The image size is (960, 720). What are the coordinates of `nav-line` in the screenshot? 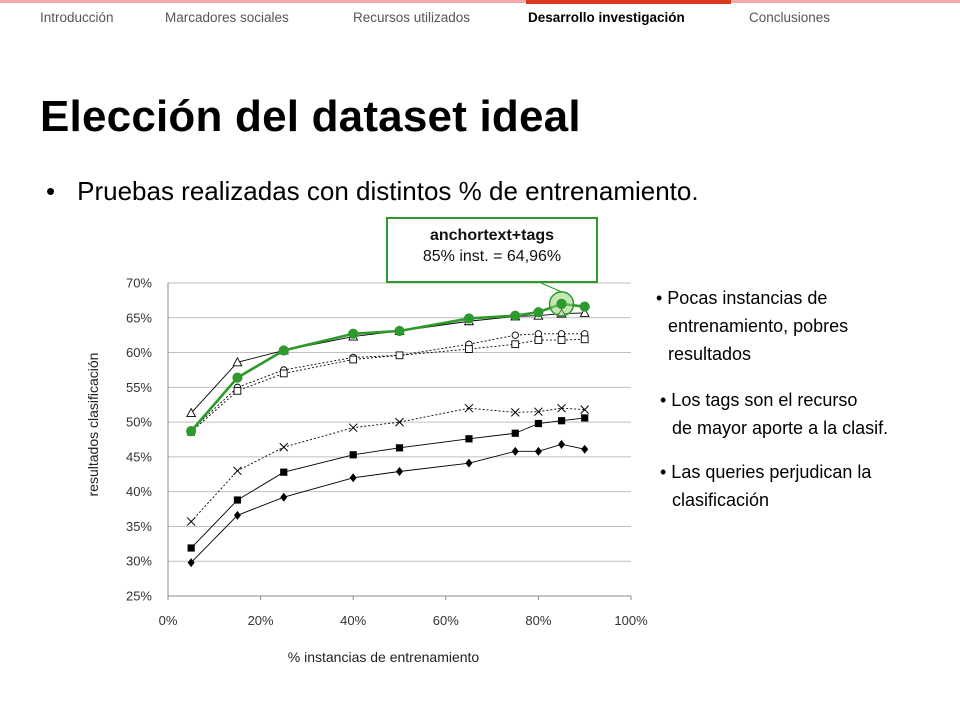 It's located at (480, 1).